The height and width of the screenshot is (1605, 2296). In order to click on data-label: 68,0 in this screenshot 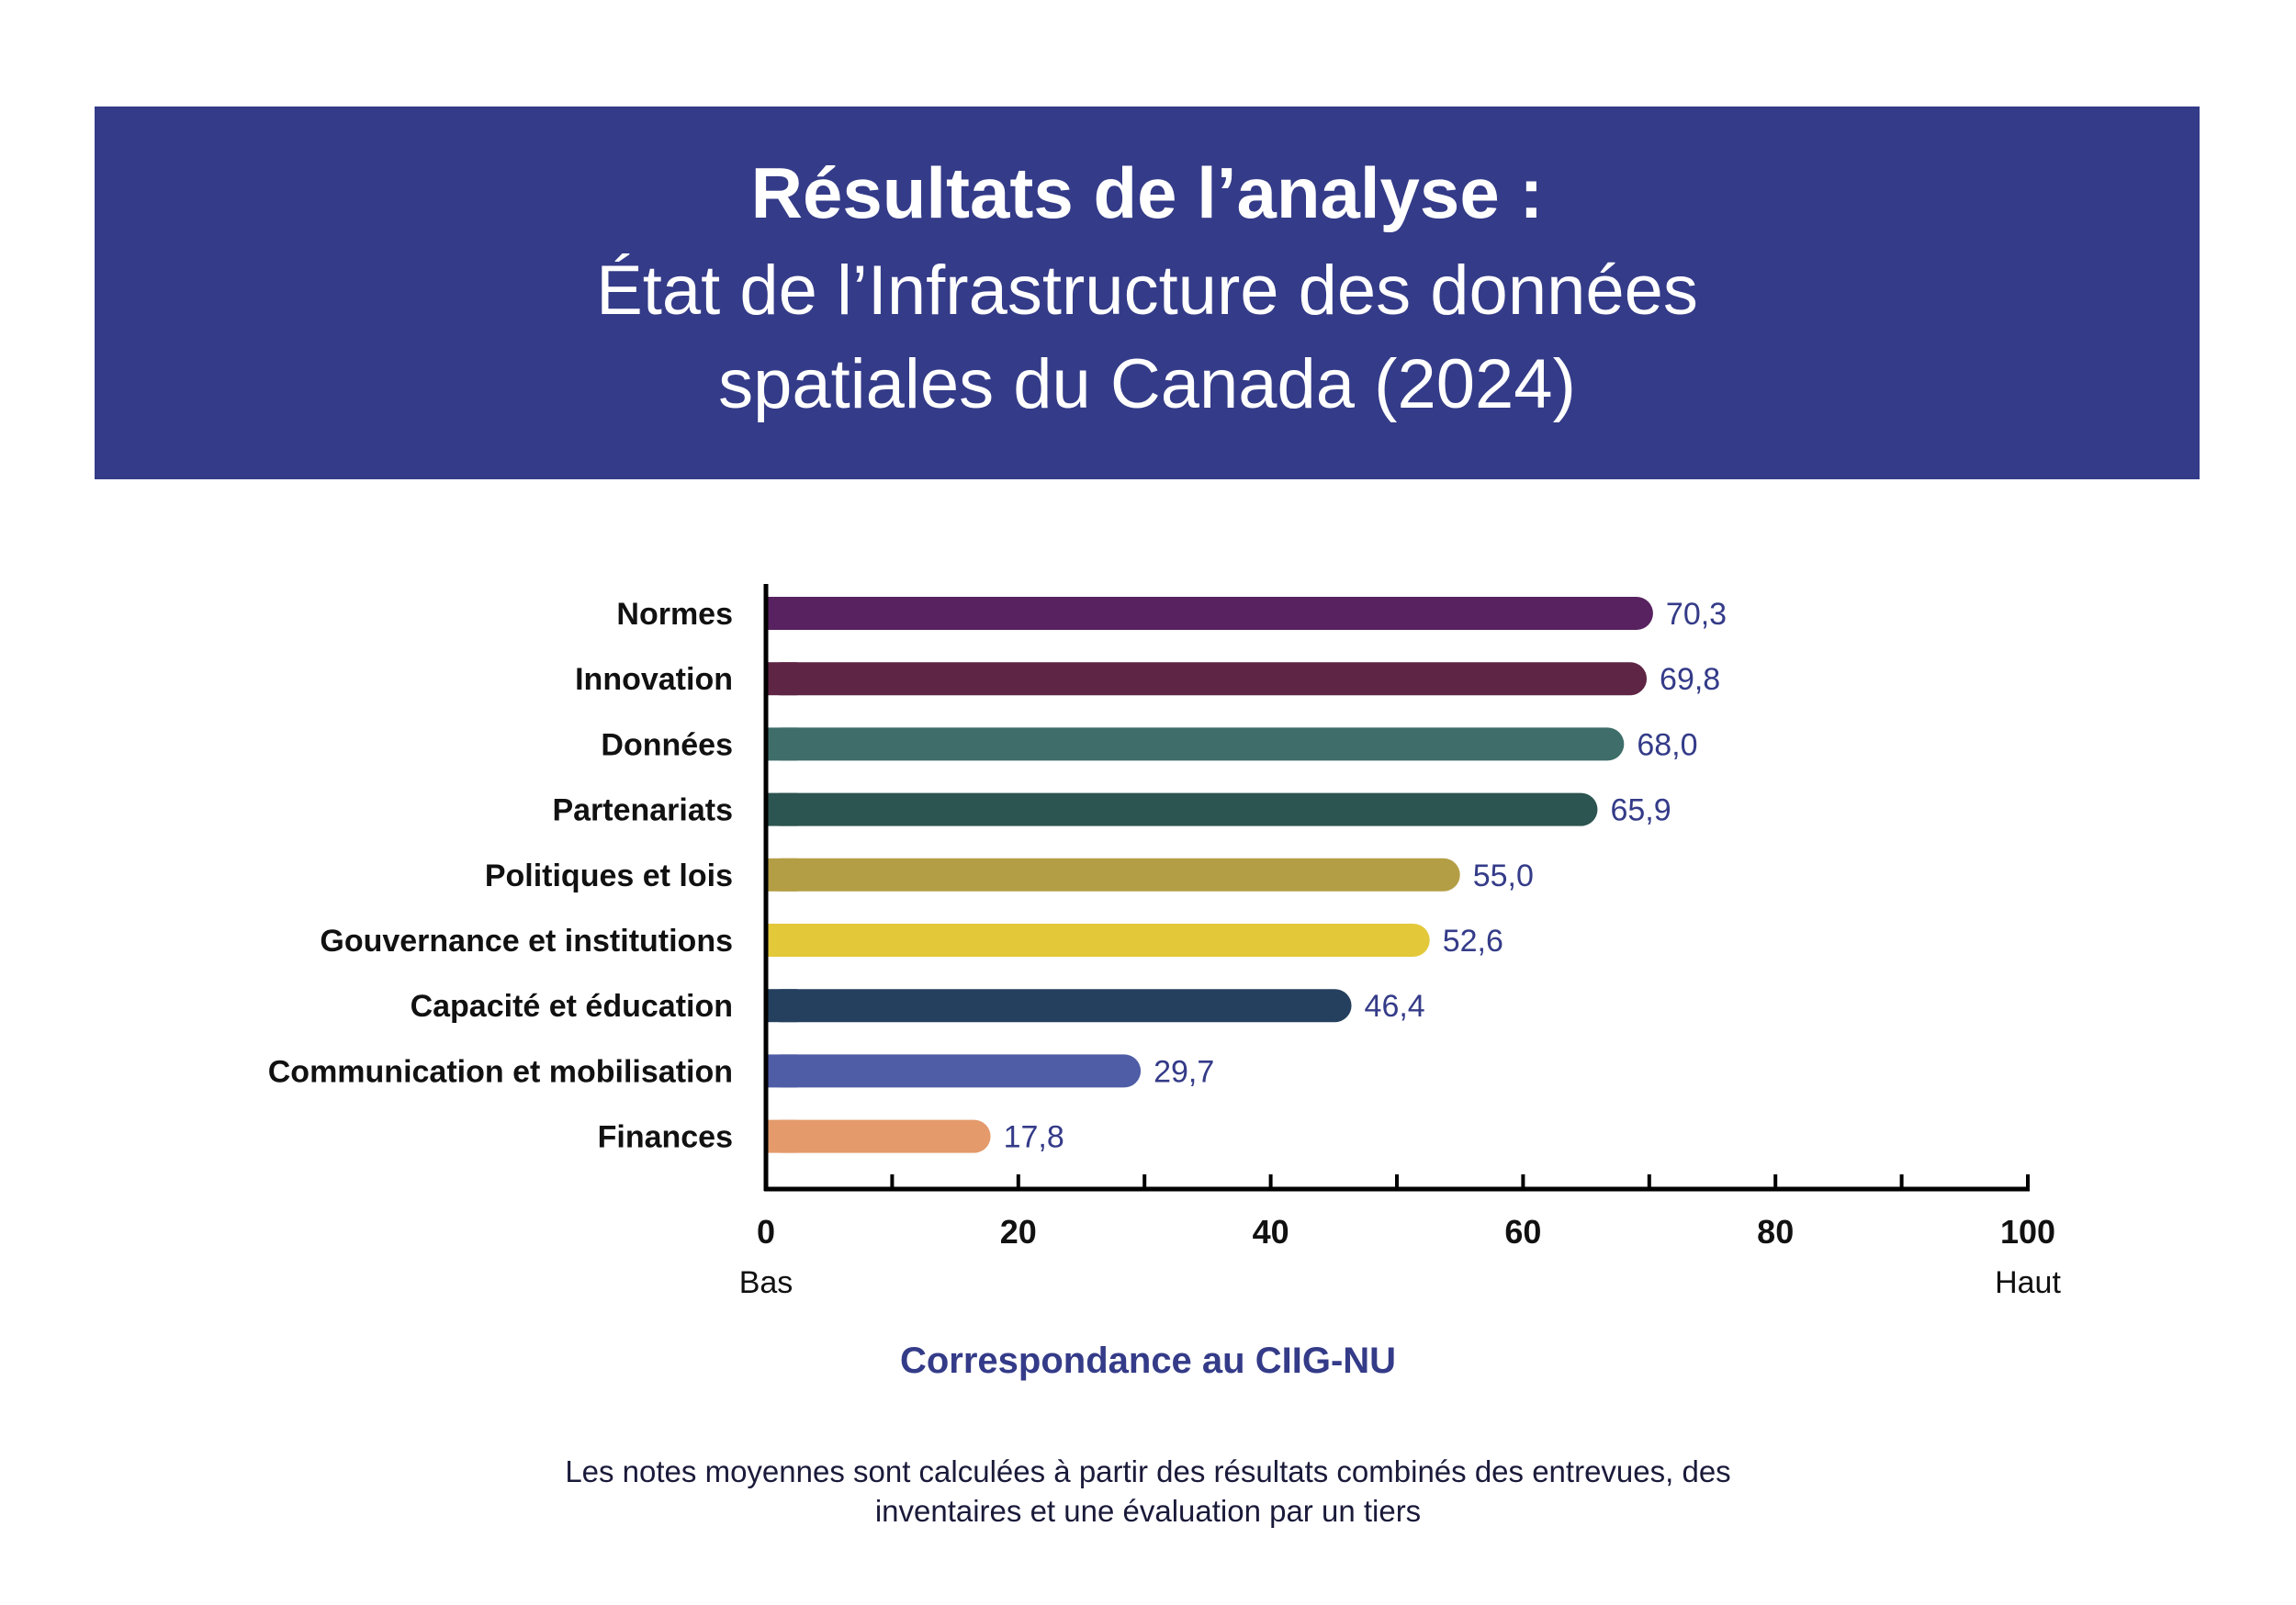, I will do `click(1667, 744)`.